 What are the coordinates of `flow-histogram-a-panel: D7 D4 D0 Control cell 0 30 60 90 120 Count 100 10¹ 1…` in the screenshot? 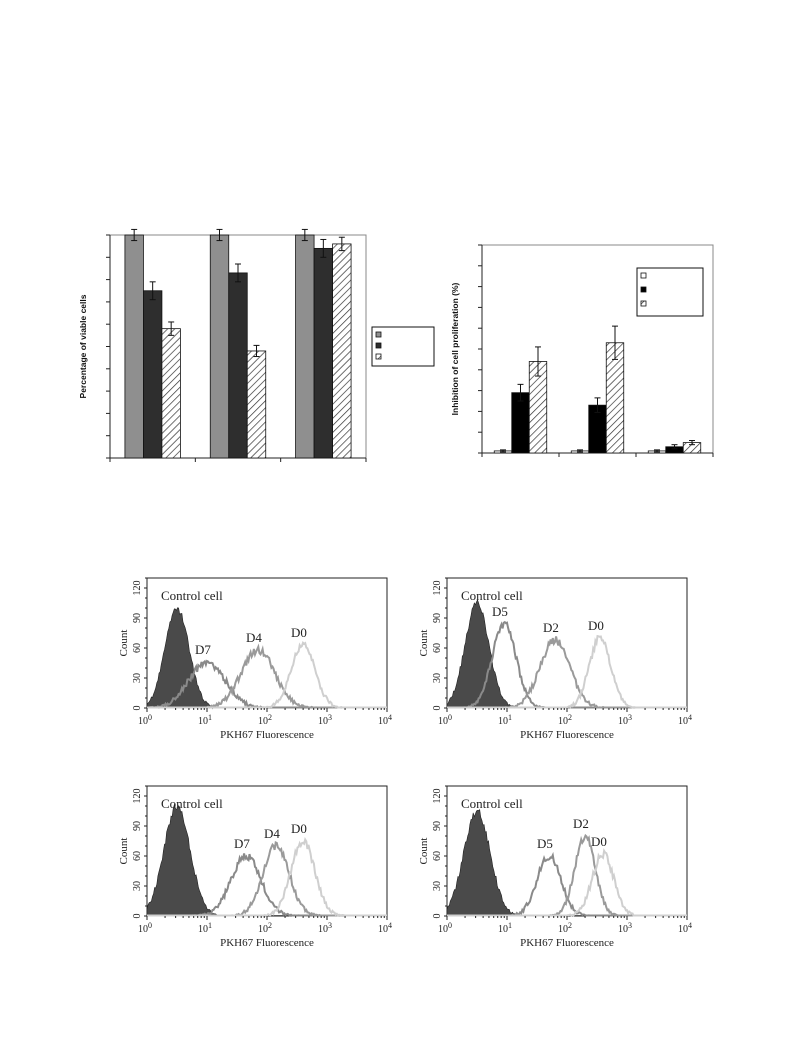 It's located at (255, 662).